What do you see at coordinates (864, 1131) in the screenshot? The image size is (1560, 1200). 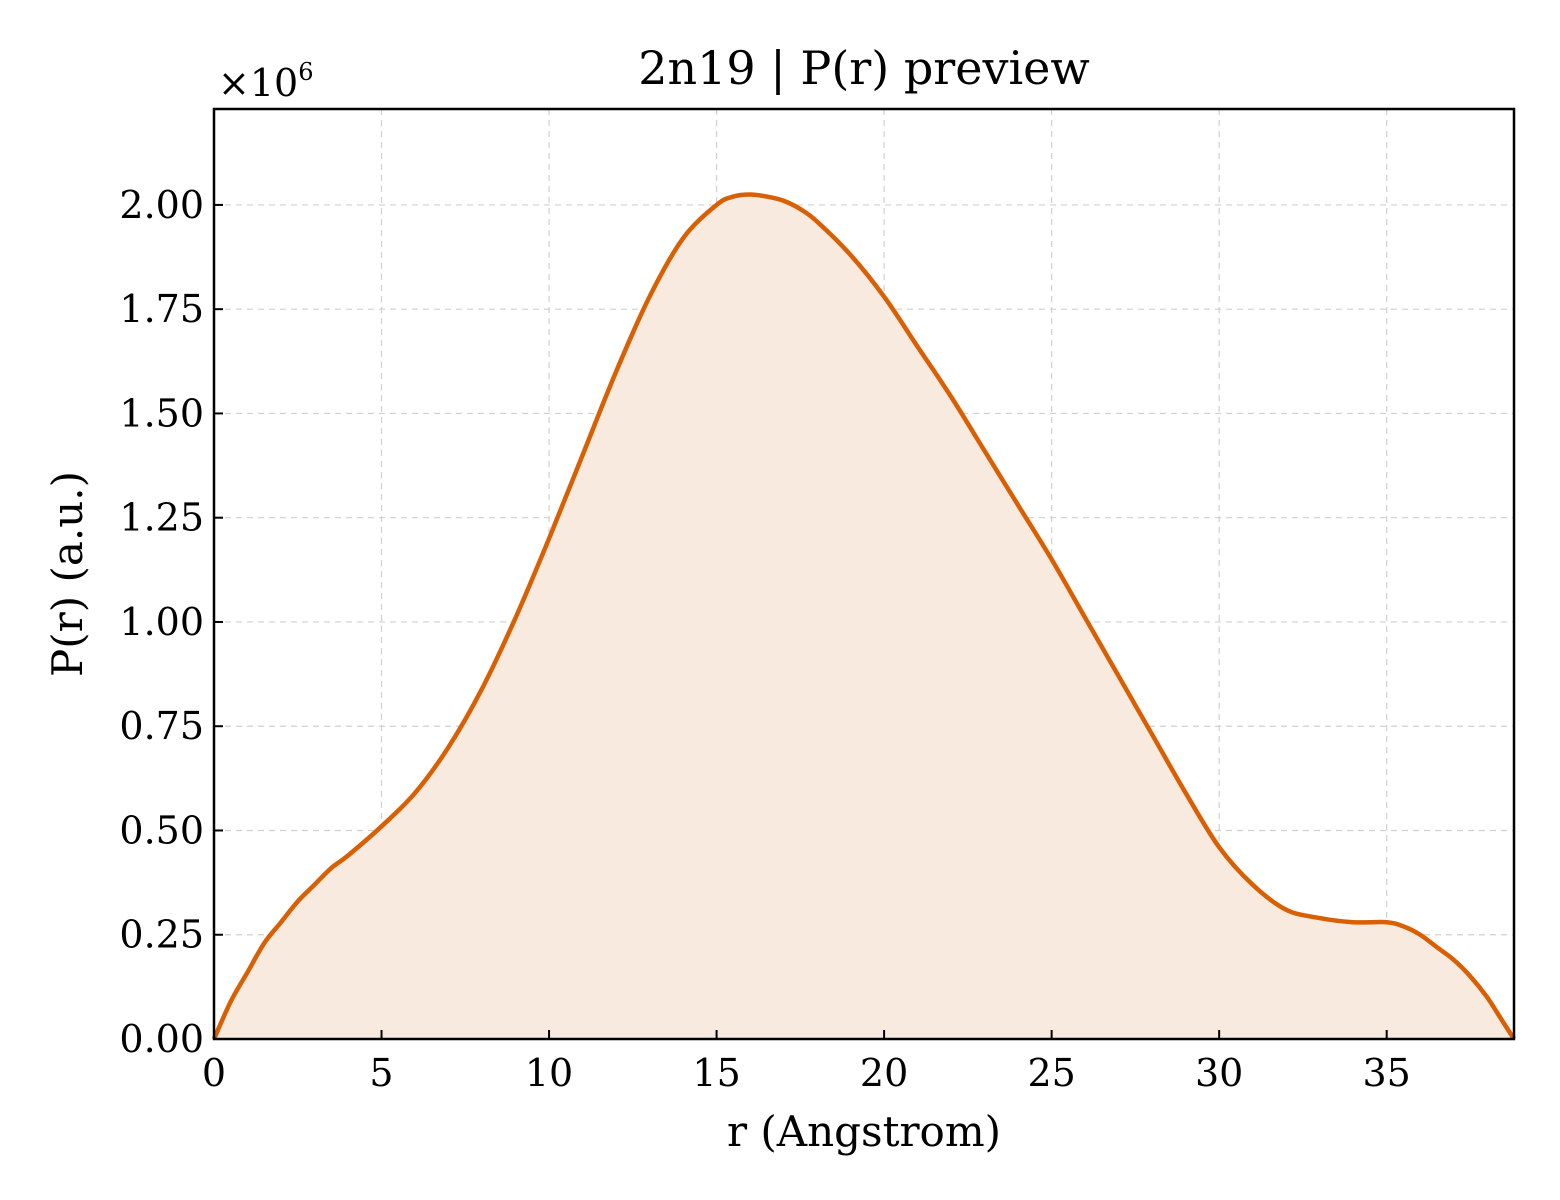 I see `x-axis-label: r (Angstrom)` at bounding box center [864, 1131].